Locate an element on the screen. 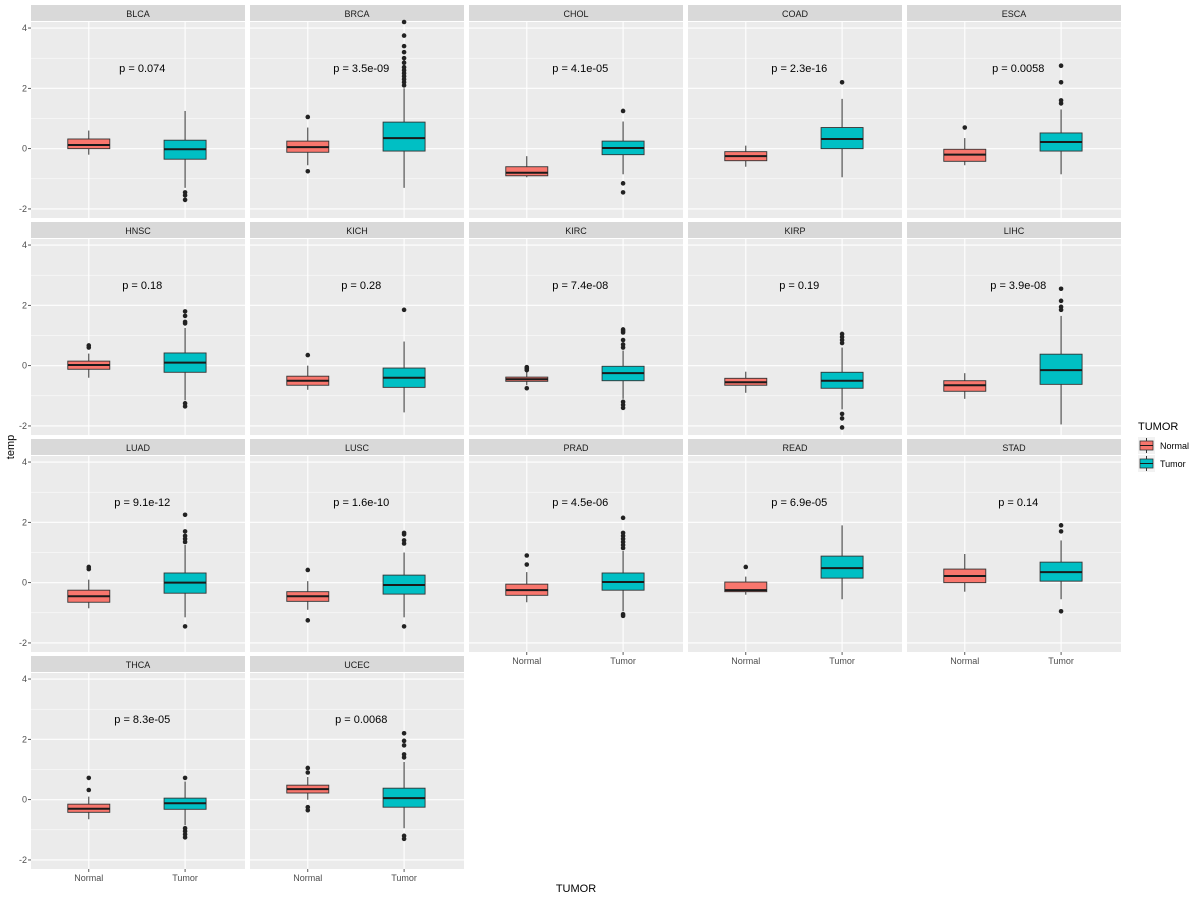 The width and height of the screenshot is (1200, 900). facet-ucec: UCEC p = 0.0068 Normal Tumor is located at coordinates (357, 769).